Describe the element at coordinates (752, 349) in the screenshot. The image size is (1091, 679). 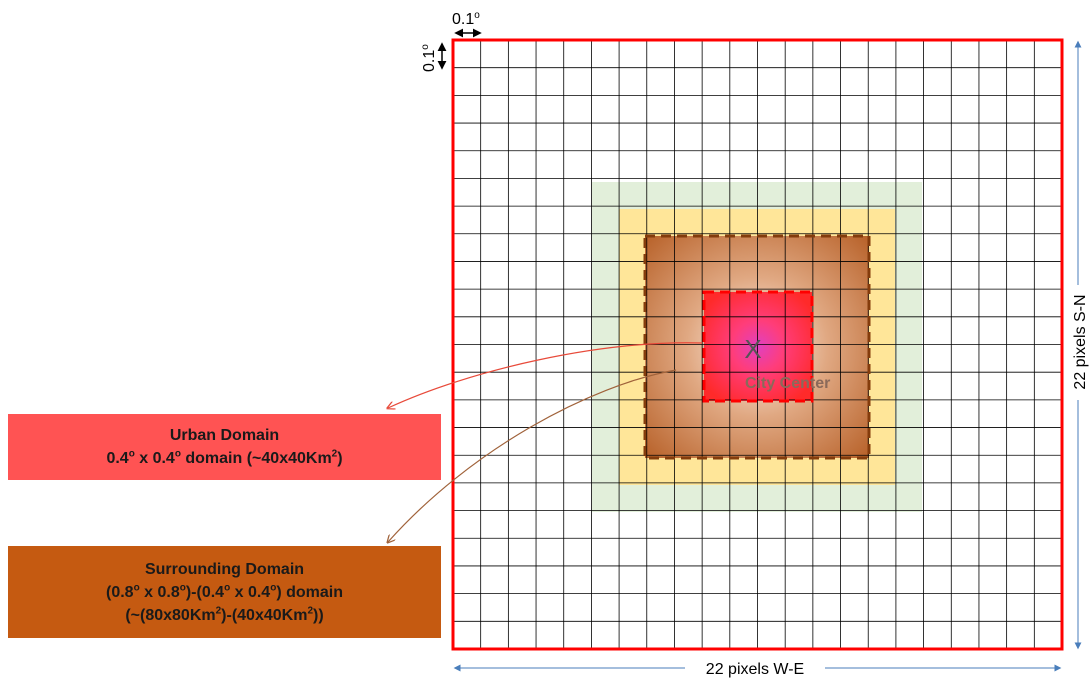
I see `center-marker: X` at that location.